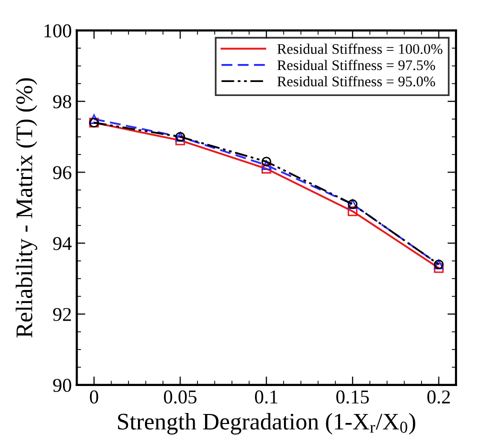  Describe the element at coordinates (58, 31) in the screenshot. I see `y-tick-label: 100` at that location.